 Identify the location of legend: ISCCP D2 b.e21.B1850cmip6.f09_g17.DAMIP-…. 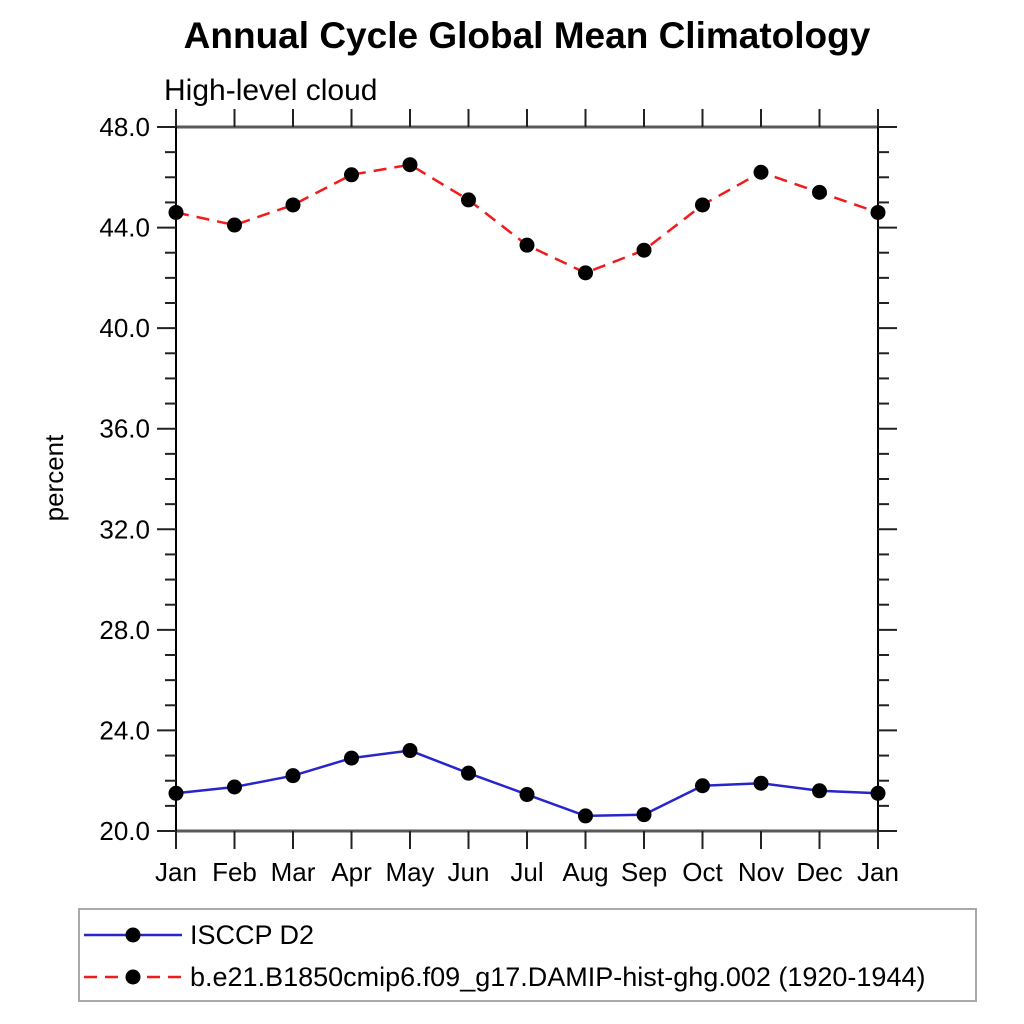
(527, 955).